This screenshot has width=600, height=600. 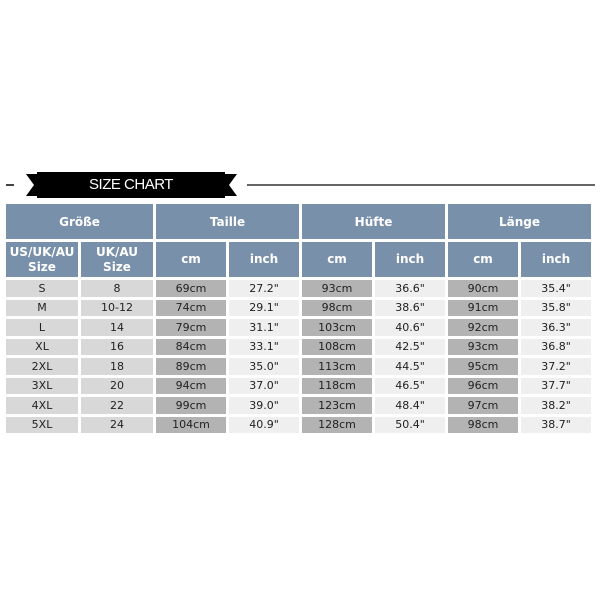 I want to click on table-cell: S, so click(x=42, y=288).